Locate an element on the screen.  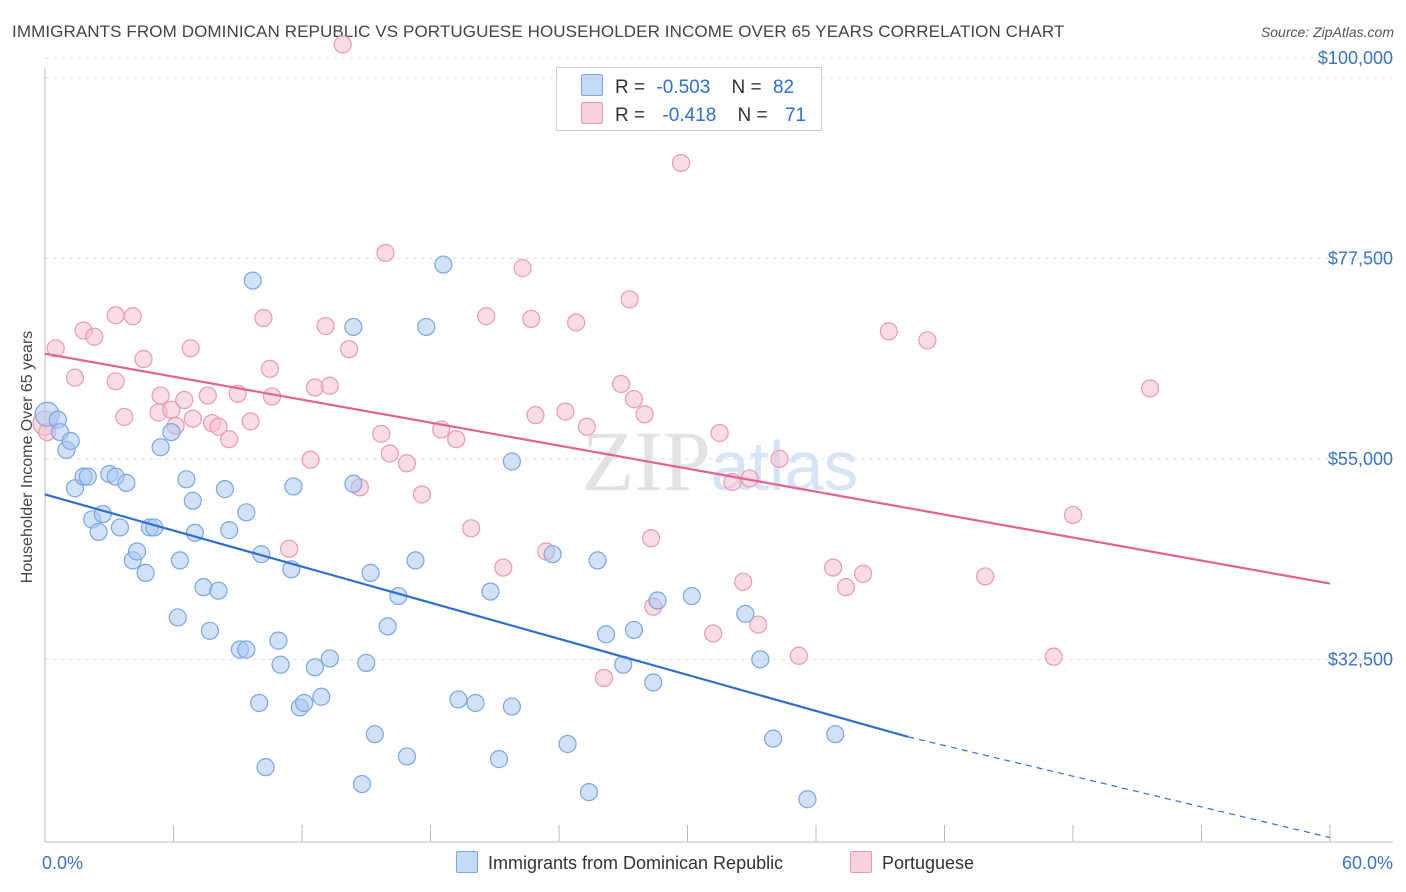
correlation-legend: R = -0.503 N = 82 R = -0.418 N = 71 is located at coordinates (689, 99).